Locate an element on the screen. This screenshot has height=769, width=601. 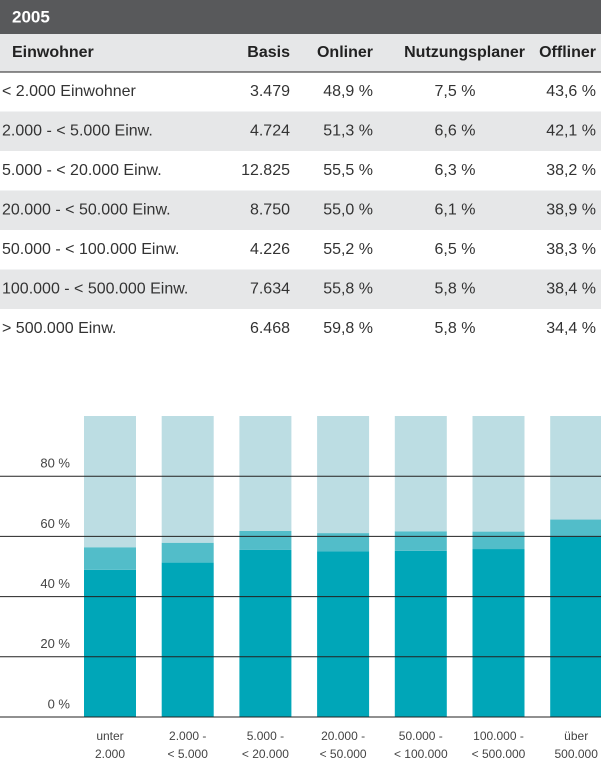
table-cell: 43,6 % is located at coordinates (571, 91).